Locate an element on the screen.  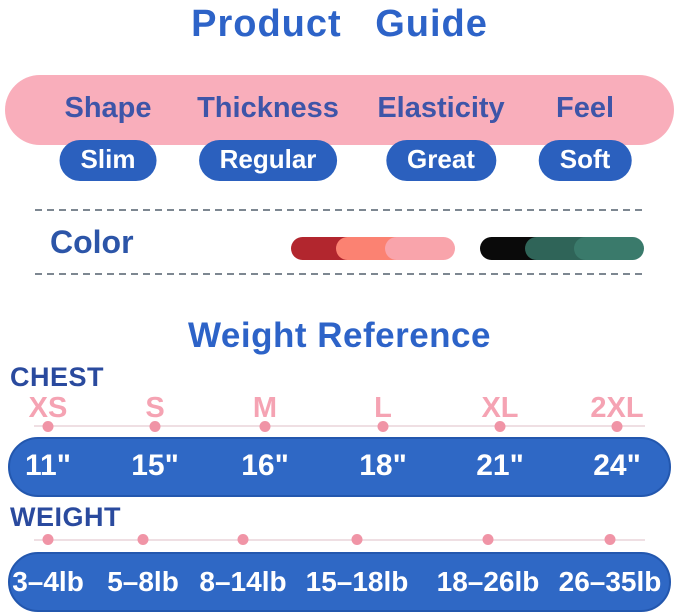
weight-values-bar is located at coordinates (339, 582).